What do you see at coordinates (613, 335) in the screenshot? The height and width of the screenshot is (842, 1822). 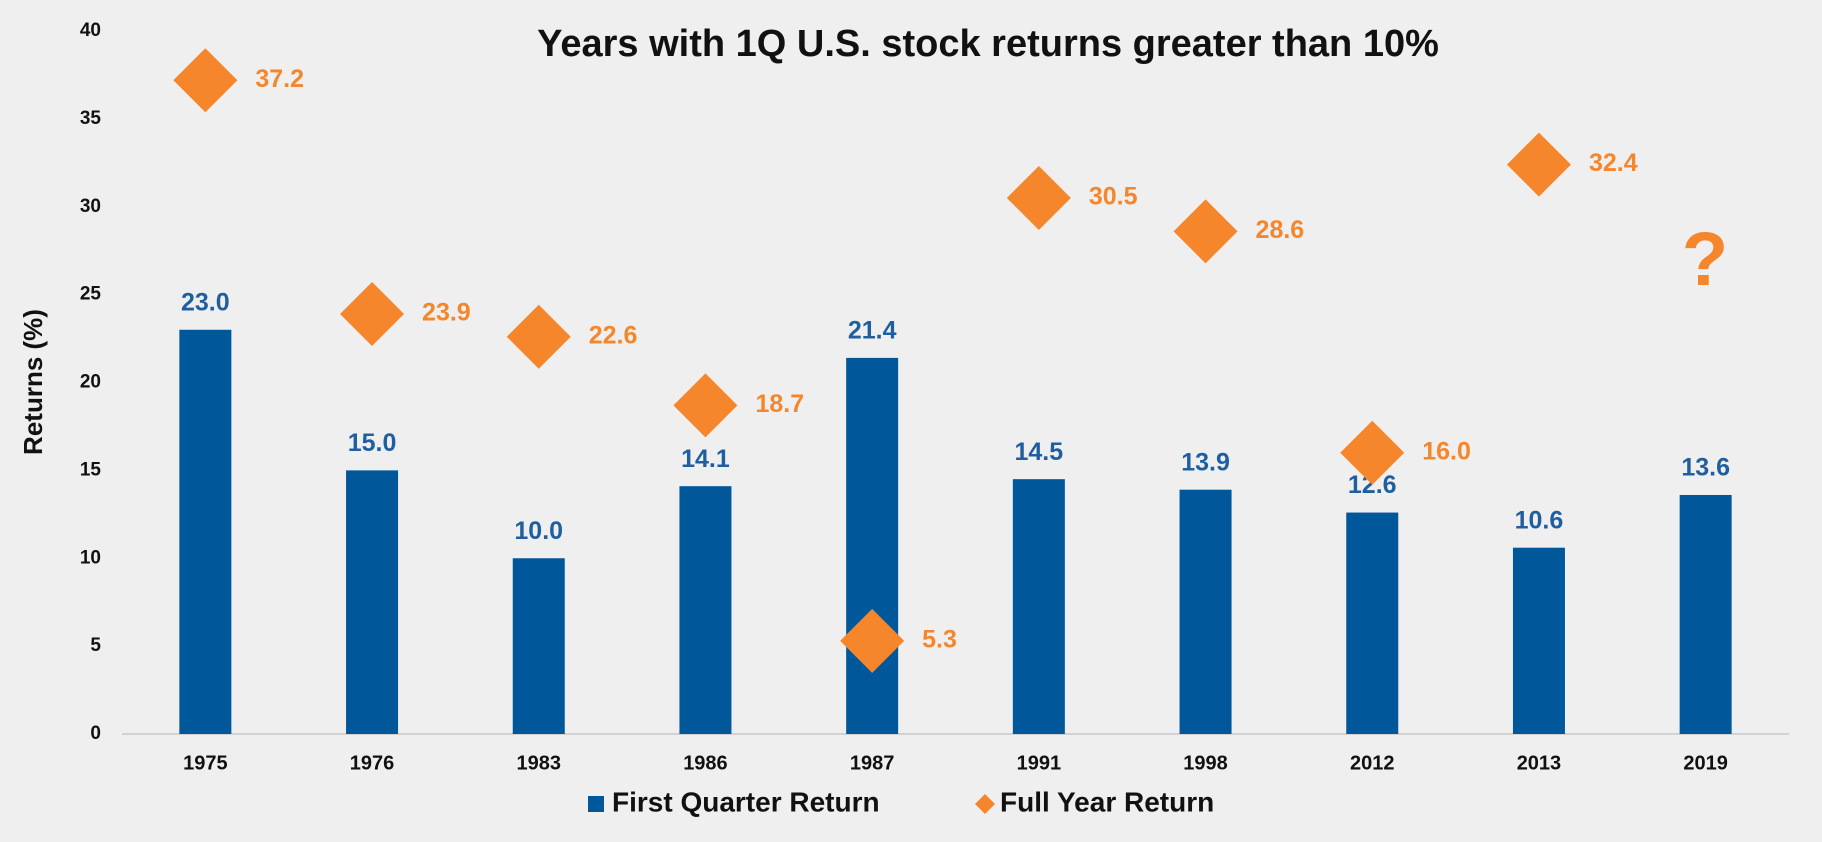 I see `marker-value-label: 22.6` at bounding box center [613, 335].